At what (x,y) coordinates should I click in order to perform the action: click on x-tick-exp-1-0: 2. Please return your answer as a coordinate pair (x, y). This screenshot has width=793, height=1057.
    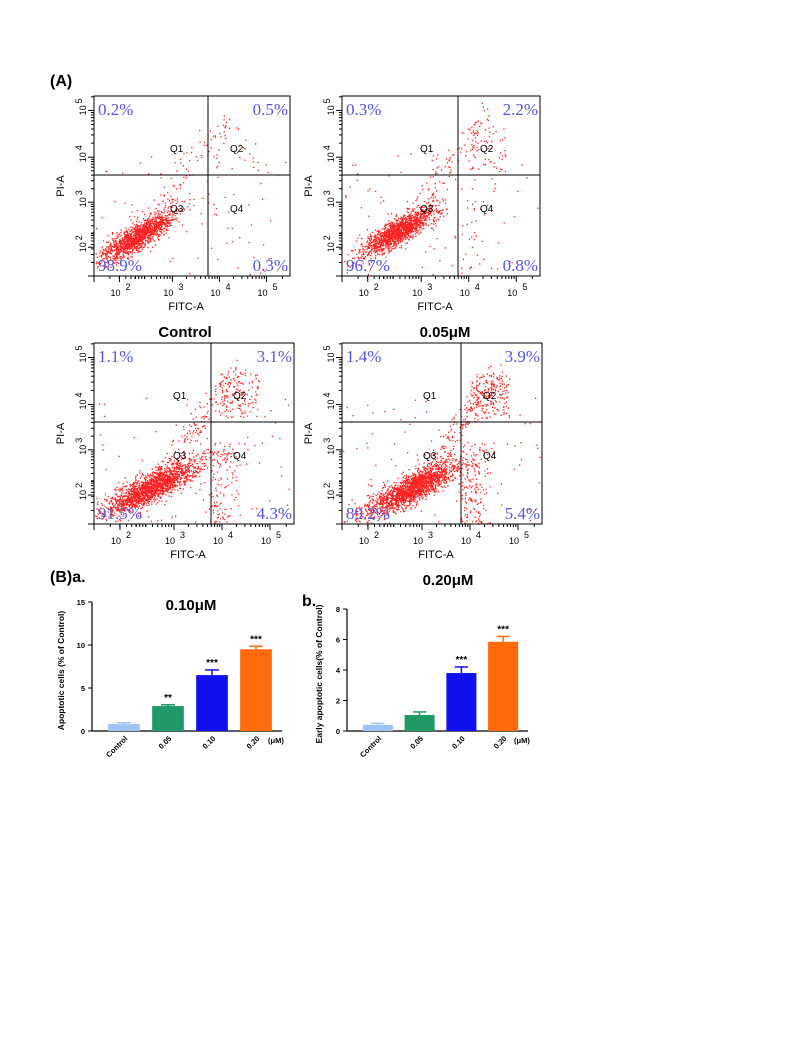
    Looking at the image, I should click on (376, 287).